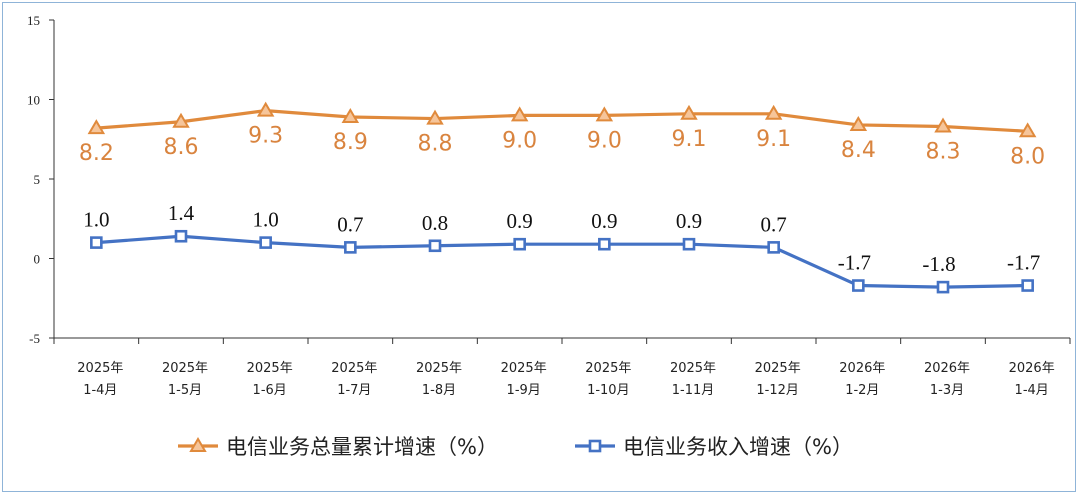 This screenshot has height=496, width=1080. Describe the element at coordinates (738, 447) in the screenshot. I see `legend-label: 电信业务收入增速（%）` at that location.